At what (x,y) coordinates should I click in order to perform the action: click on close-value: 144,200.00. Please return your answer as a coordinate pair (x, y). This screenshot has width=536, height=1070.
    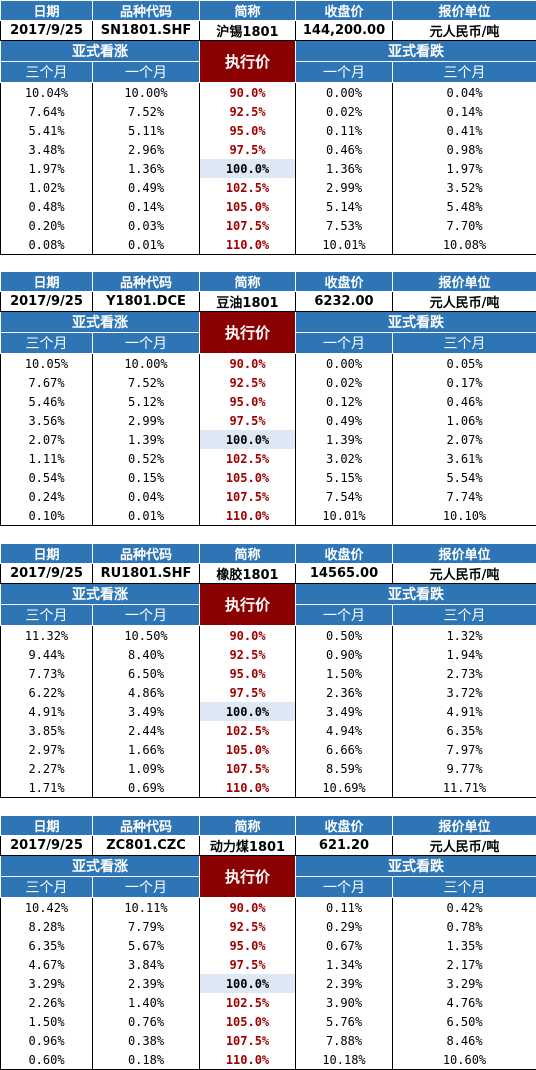
    Looking at the image, I should click on (344, 31).